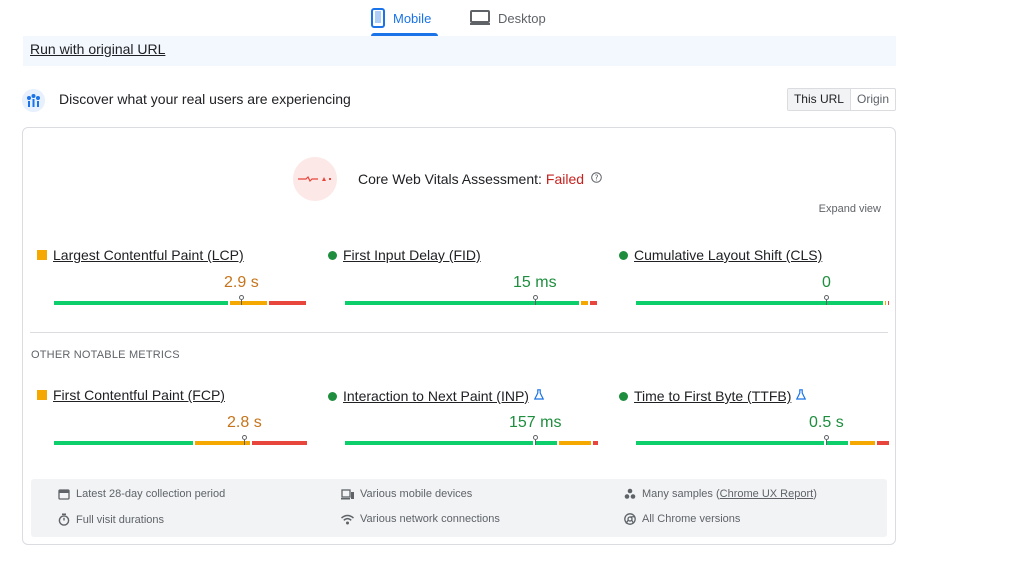  I want to click on samples-suffix: ), so click(815, 494).